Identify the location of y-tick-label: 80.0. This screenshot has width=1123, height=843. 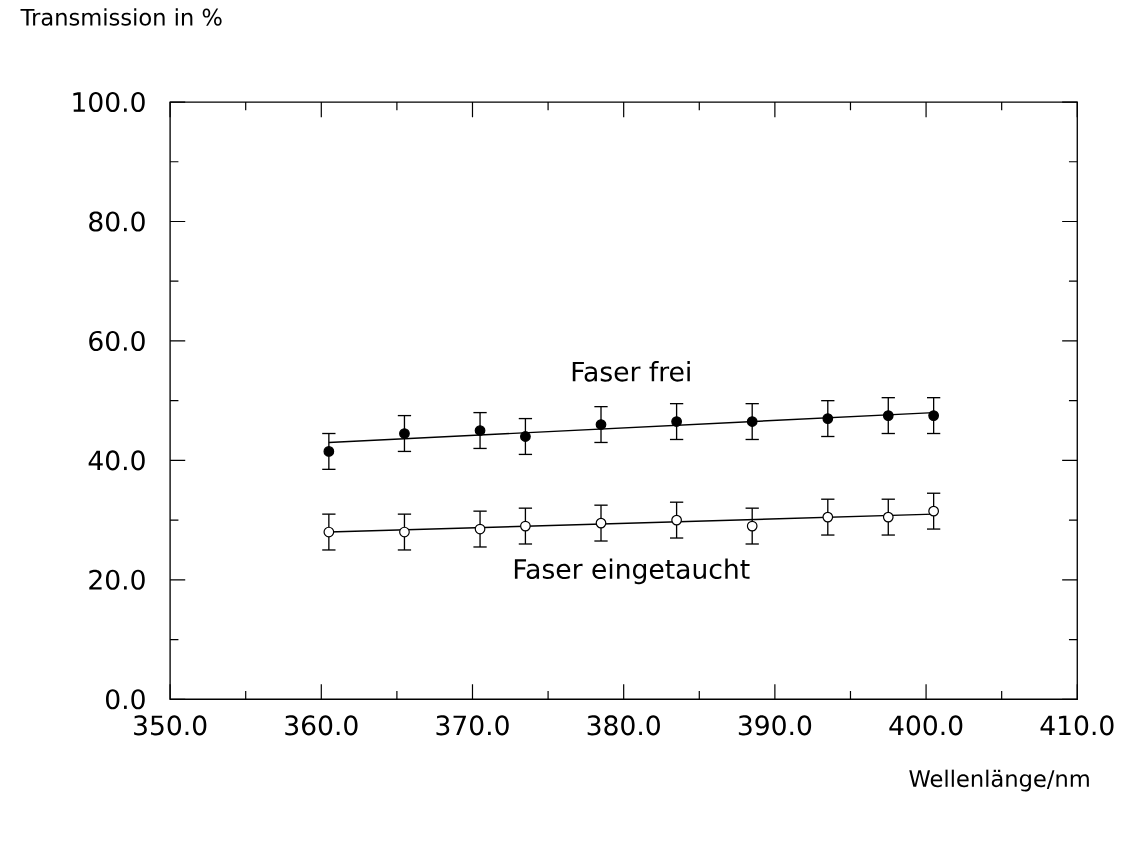
(117, 221).